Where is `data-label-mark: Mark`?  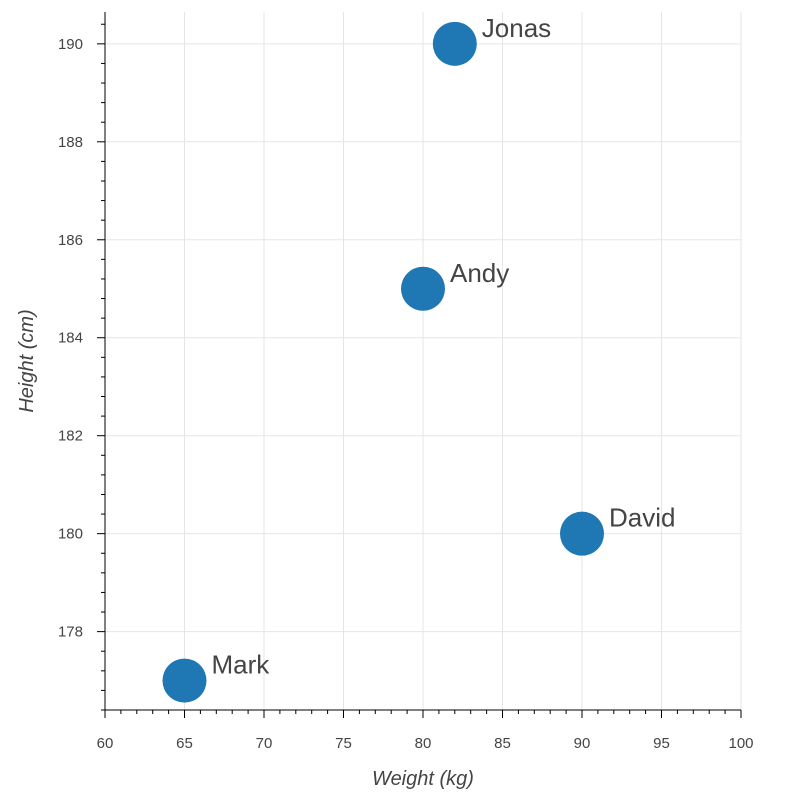 data-label-mark: Mark is located at coordinates (241, 665).